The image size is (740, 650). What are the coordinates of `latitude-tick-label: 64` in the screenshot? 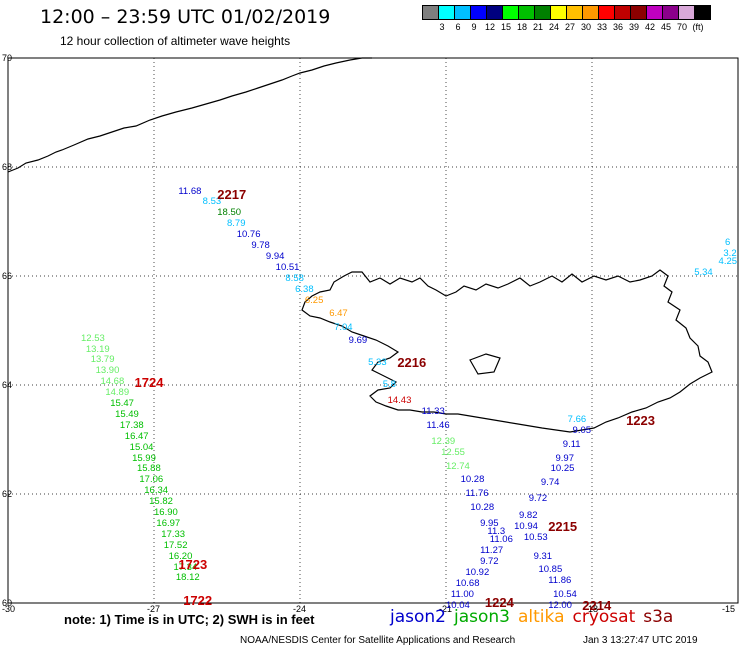 It's located at (7, 385).